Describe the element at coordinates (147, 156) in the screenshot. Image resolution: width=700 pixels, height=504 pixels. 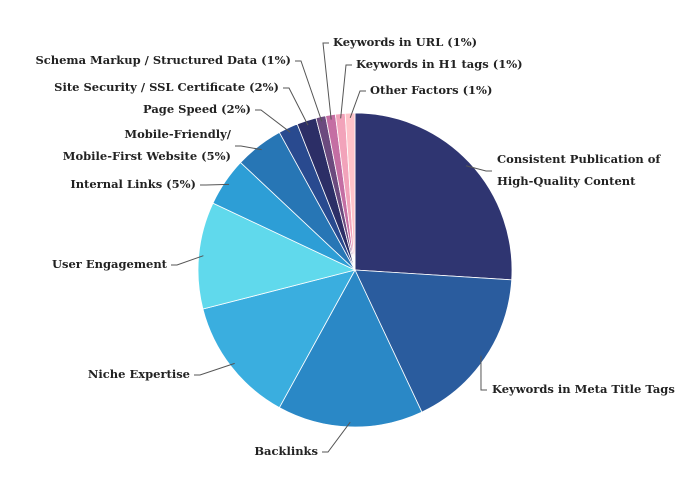
I see `slice-label: Mobile-First Website (5%)` at that location.